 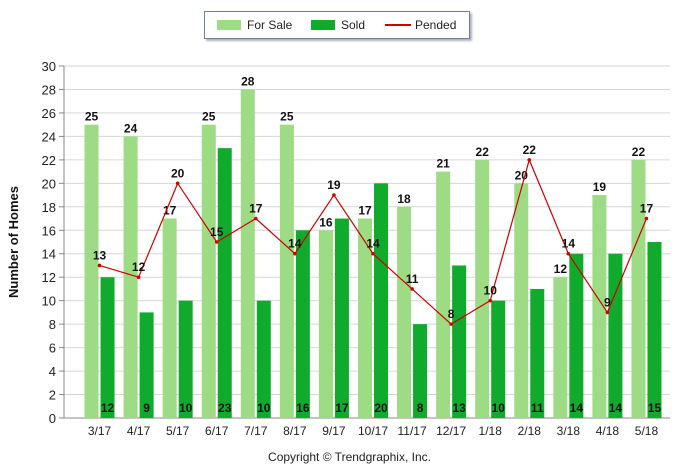 What do you see at coordinates (295, 431) in the screenshot?
I see `x-tick-label: 8/17` at bounding box center [295, 431].